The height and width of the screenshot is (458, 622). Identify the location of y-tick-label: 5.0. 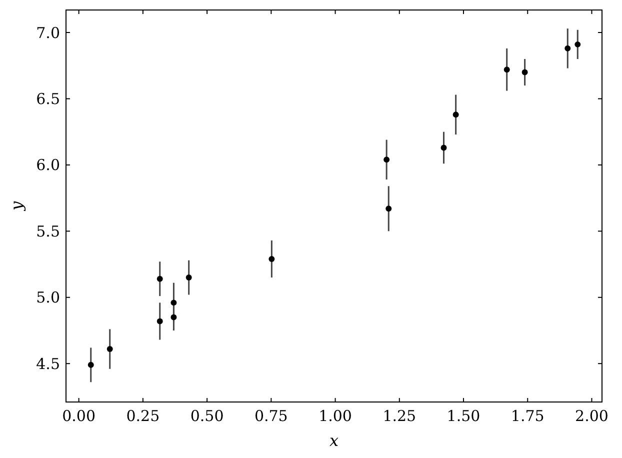
(48, 297).